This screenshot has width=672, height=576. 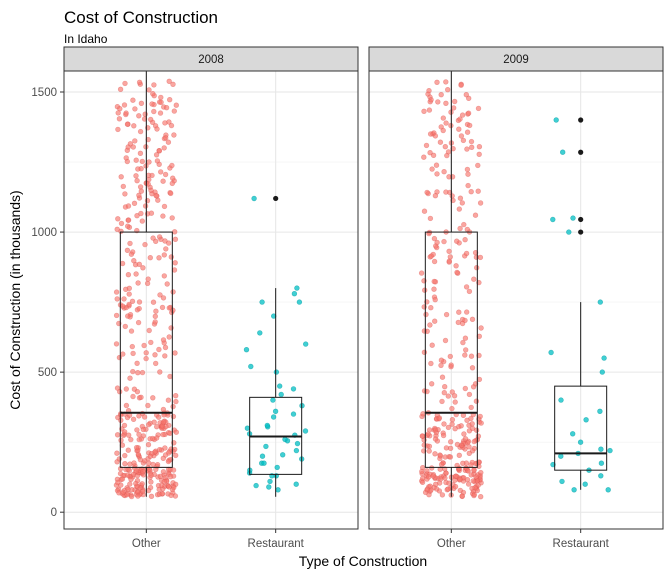 I want to click on facet-strip-2008, so click(x=211, y=59).